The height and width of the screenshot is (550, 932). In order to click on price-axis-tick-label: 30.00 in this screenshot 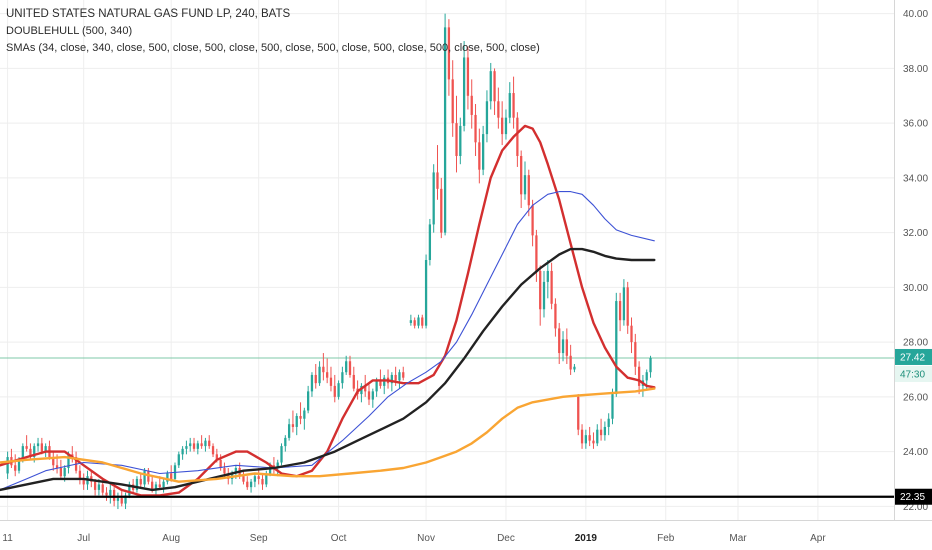, I will do `click(915, 288)`.